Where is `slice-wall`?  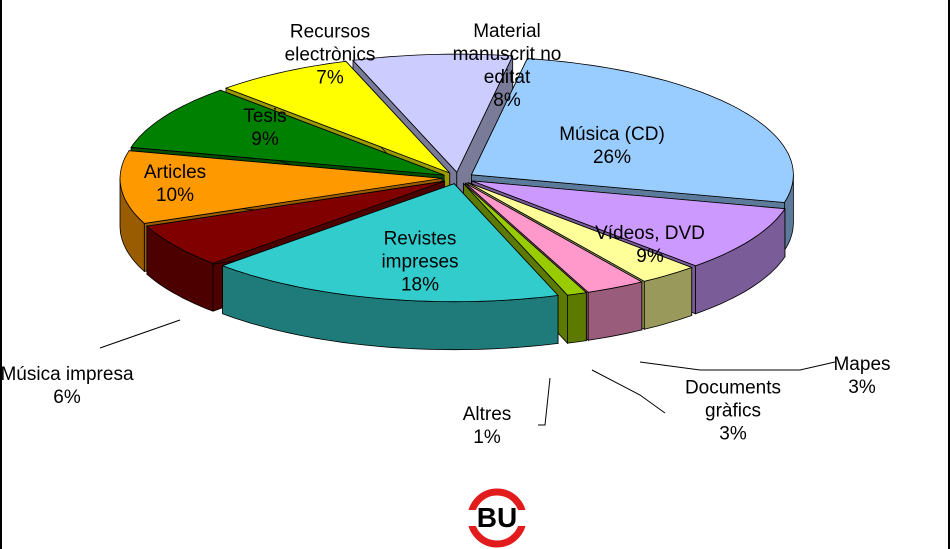
slice-wall is located at coordinates (577, 318).